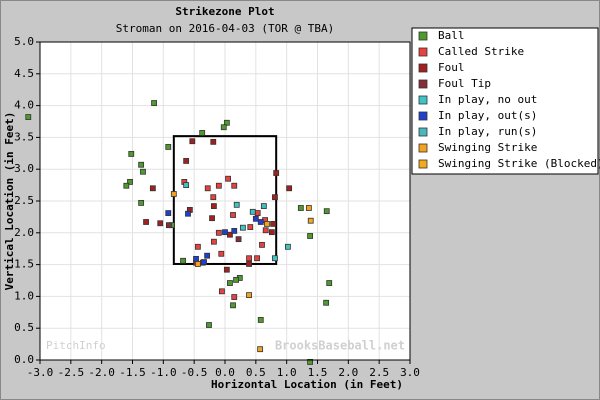  Describe the element at coordinates (256, 372) in the screenshot. I see `x-tick-label: 0.5` at that location.